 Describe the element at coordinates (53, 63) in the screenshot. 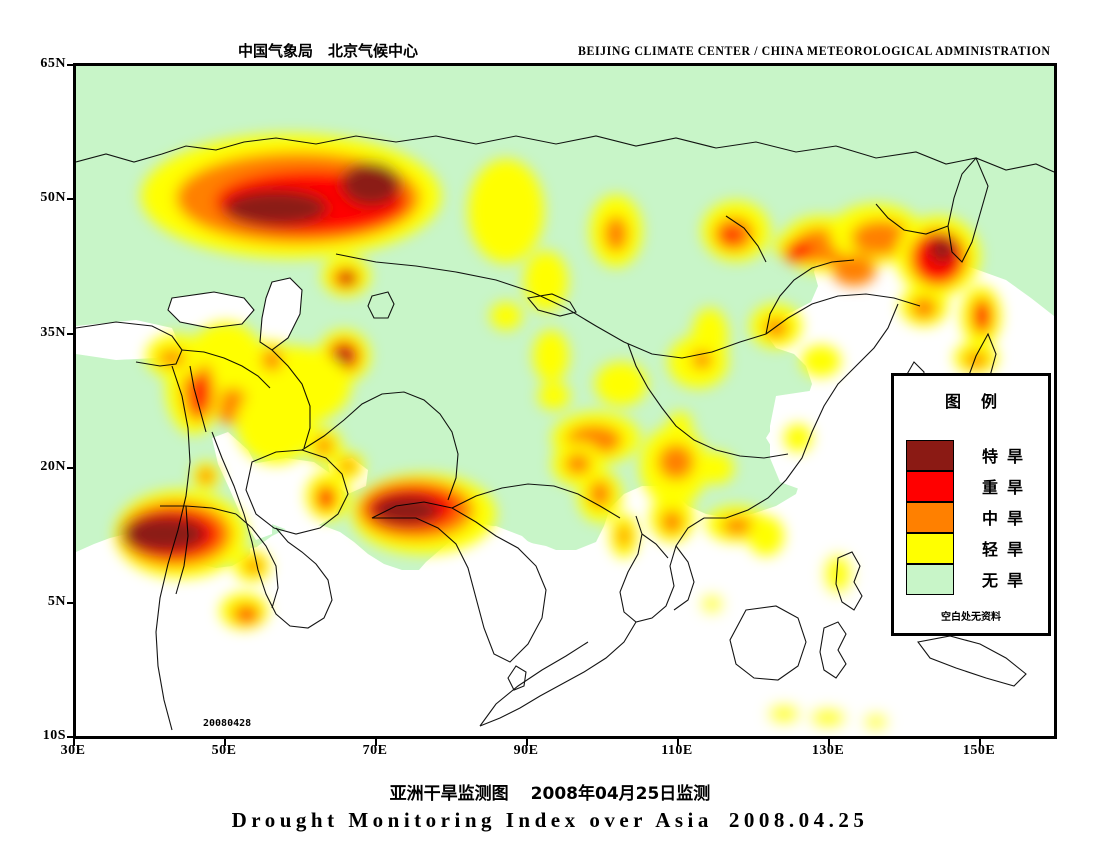

I see `y-tick-label-65N: 65N` at that location.